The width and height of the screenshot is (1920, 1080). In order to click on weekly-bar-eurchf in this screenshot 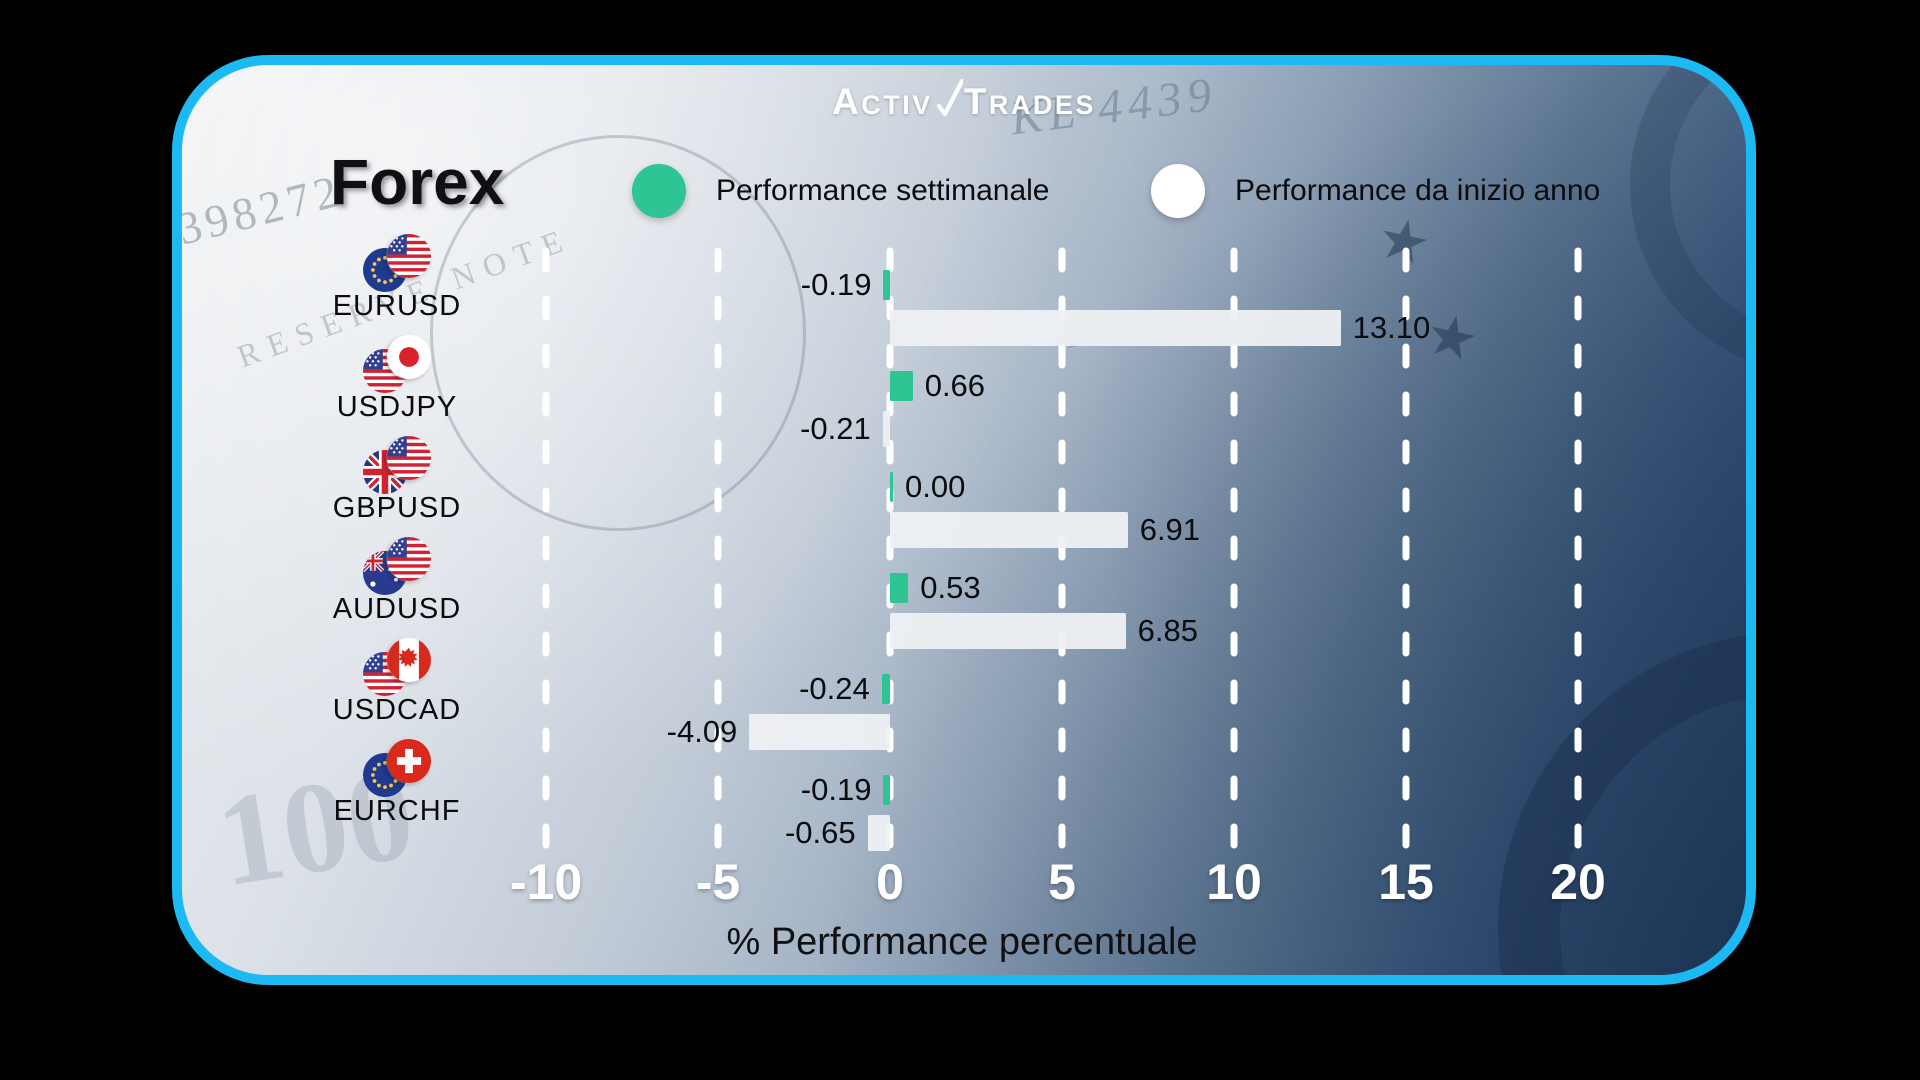, I will do `click(886, 790)`.